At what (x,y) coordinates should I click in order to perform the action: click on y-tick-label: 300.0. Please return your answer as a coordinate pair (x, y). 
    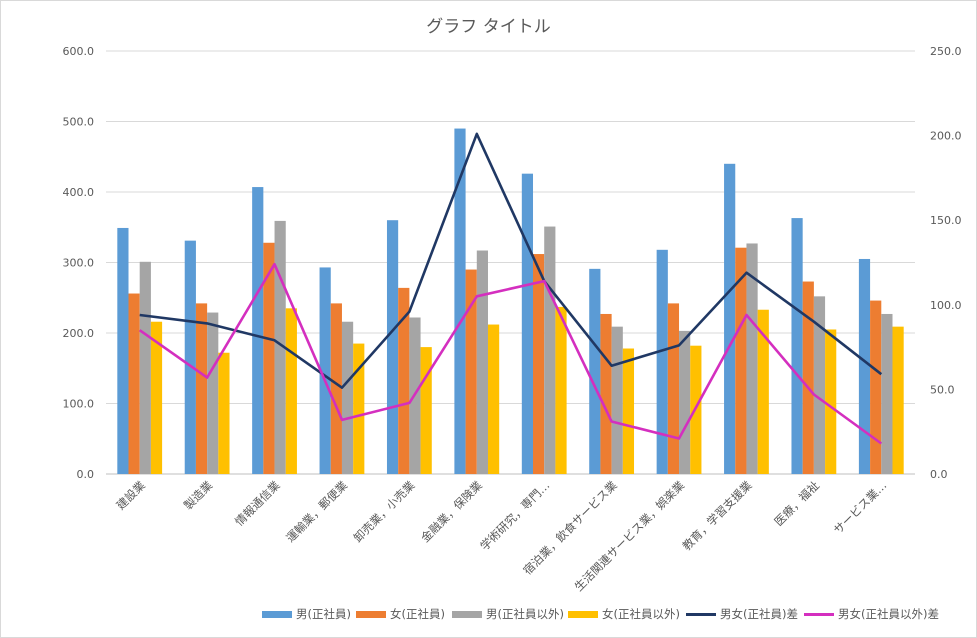
    Looking at the image, I should click on (79, 263).